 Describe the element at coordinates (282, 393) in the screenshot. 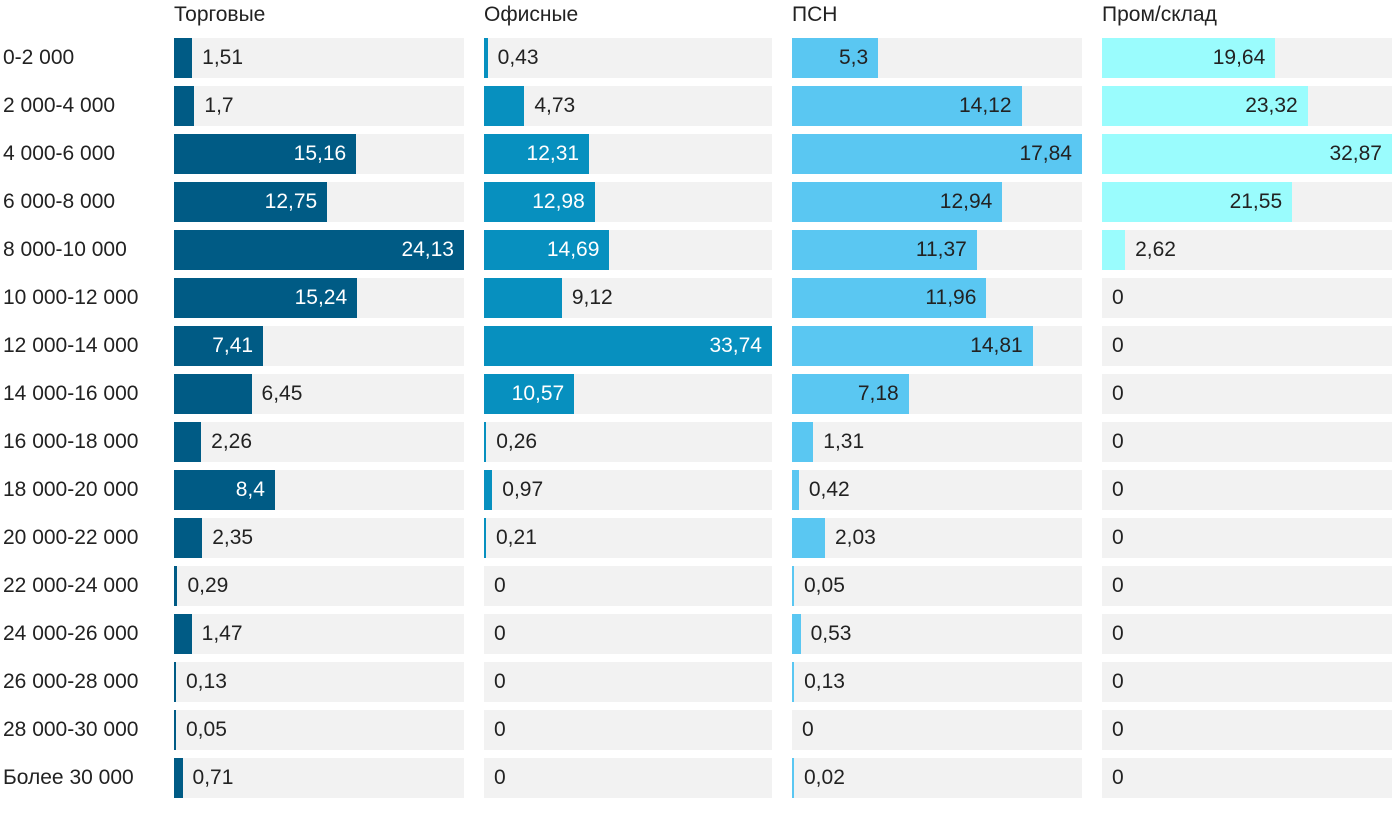

I see `data-label: 6,45` at that location.